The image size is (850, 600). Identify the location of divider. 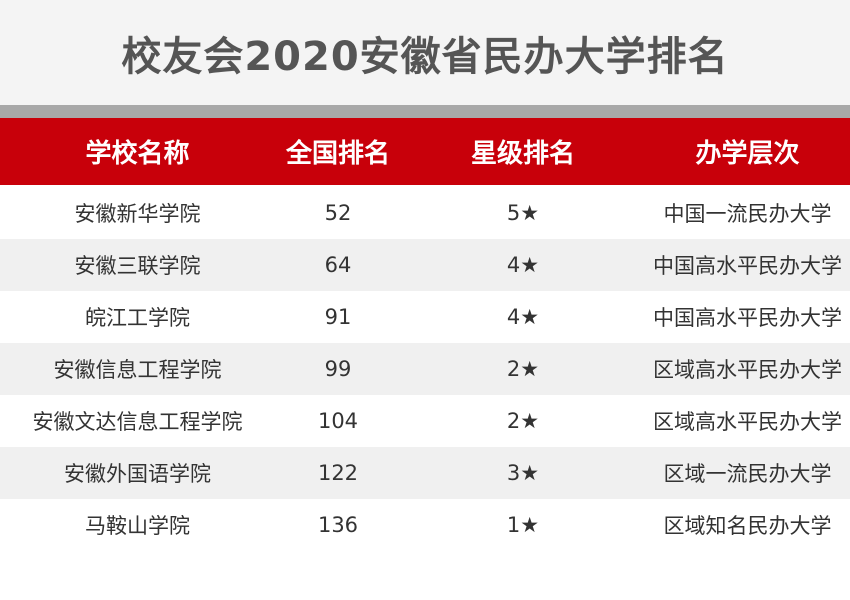
(425, 111).